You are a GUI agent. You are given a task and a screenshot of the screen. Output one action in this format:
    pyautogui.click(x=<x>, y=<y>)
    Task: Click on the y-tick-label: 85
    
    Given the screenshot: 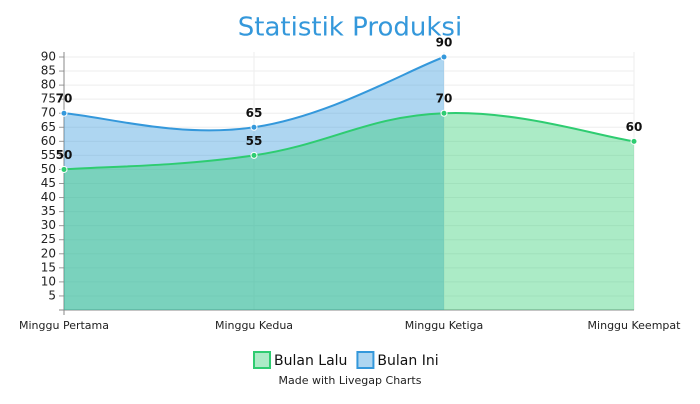 What is the action you would take?
    pyautogui.click(x=48, y=71)
    